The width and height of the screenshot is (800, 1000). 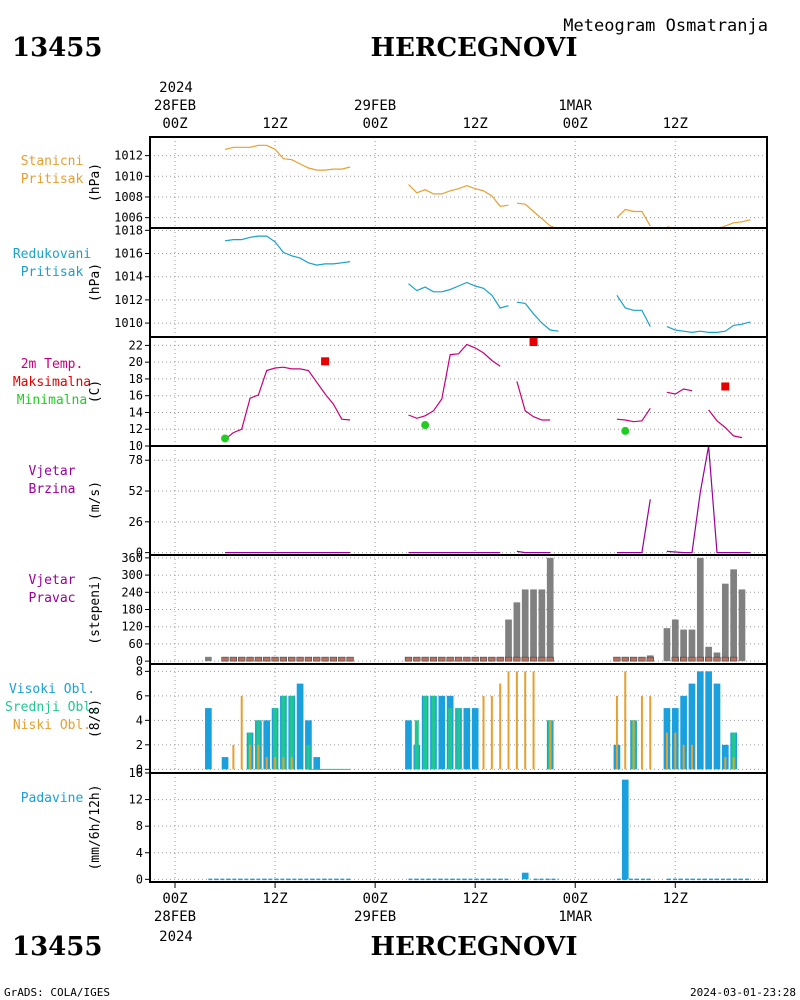 I want to click on y-tick-label: 240, so click(x=132, y=592).